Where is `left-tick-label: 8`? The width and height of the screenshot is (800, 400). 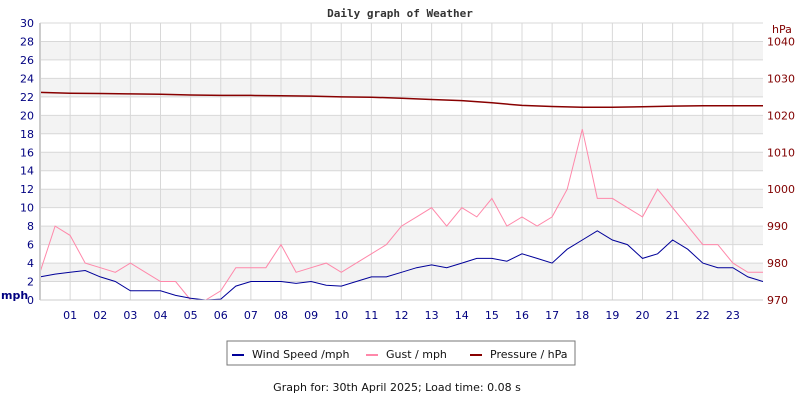 left-tick-label: 8 is located at coordinates (30, 226).